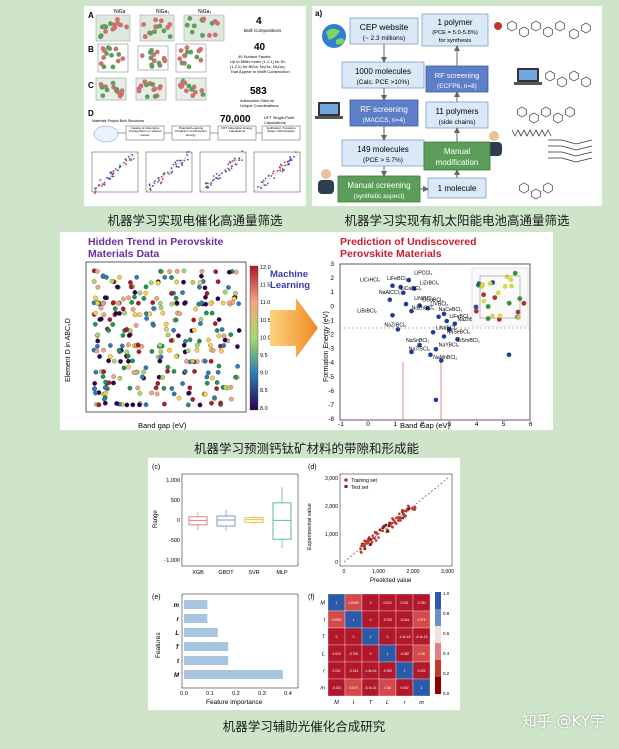  Describe the element at coordinates (405, 637) in the screenshot. I see `heat-value: -1.3e-16` at that location.